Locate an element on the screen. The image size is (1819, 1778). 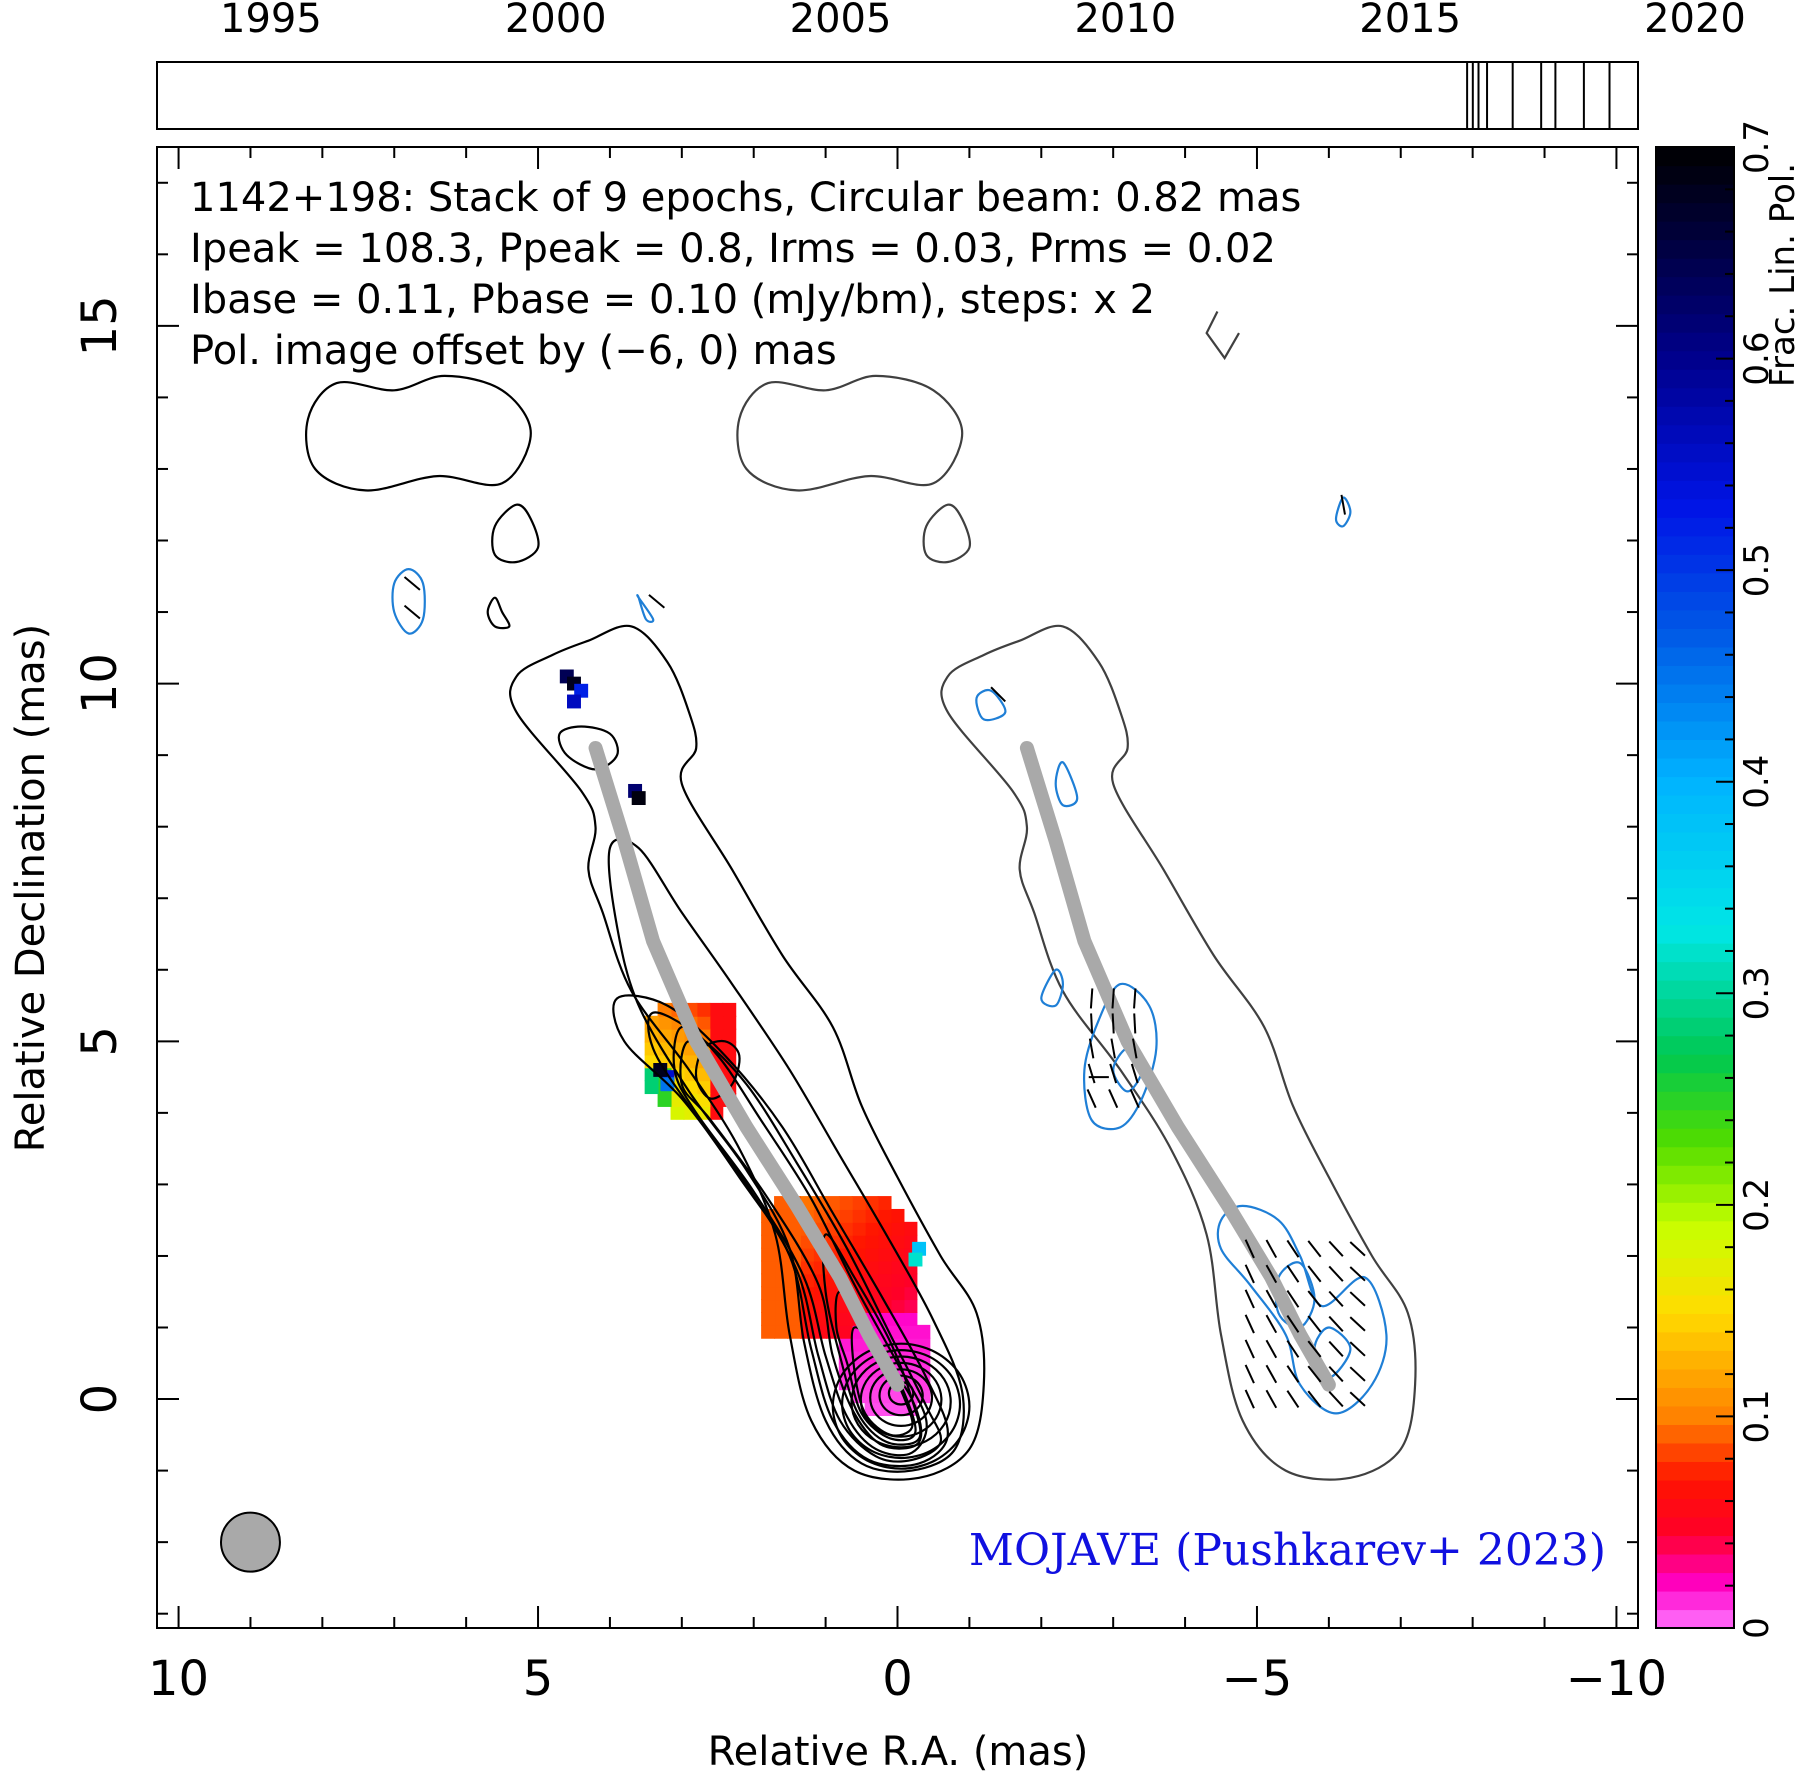
x-tick-label: 5 is located at coordinates (538, 1679).